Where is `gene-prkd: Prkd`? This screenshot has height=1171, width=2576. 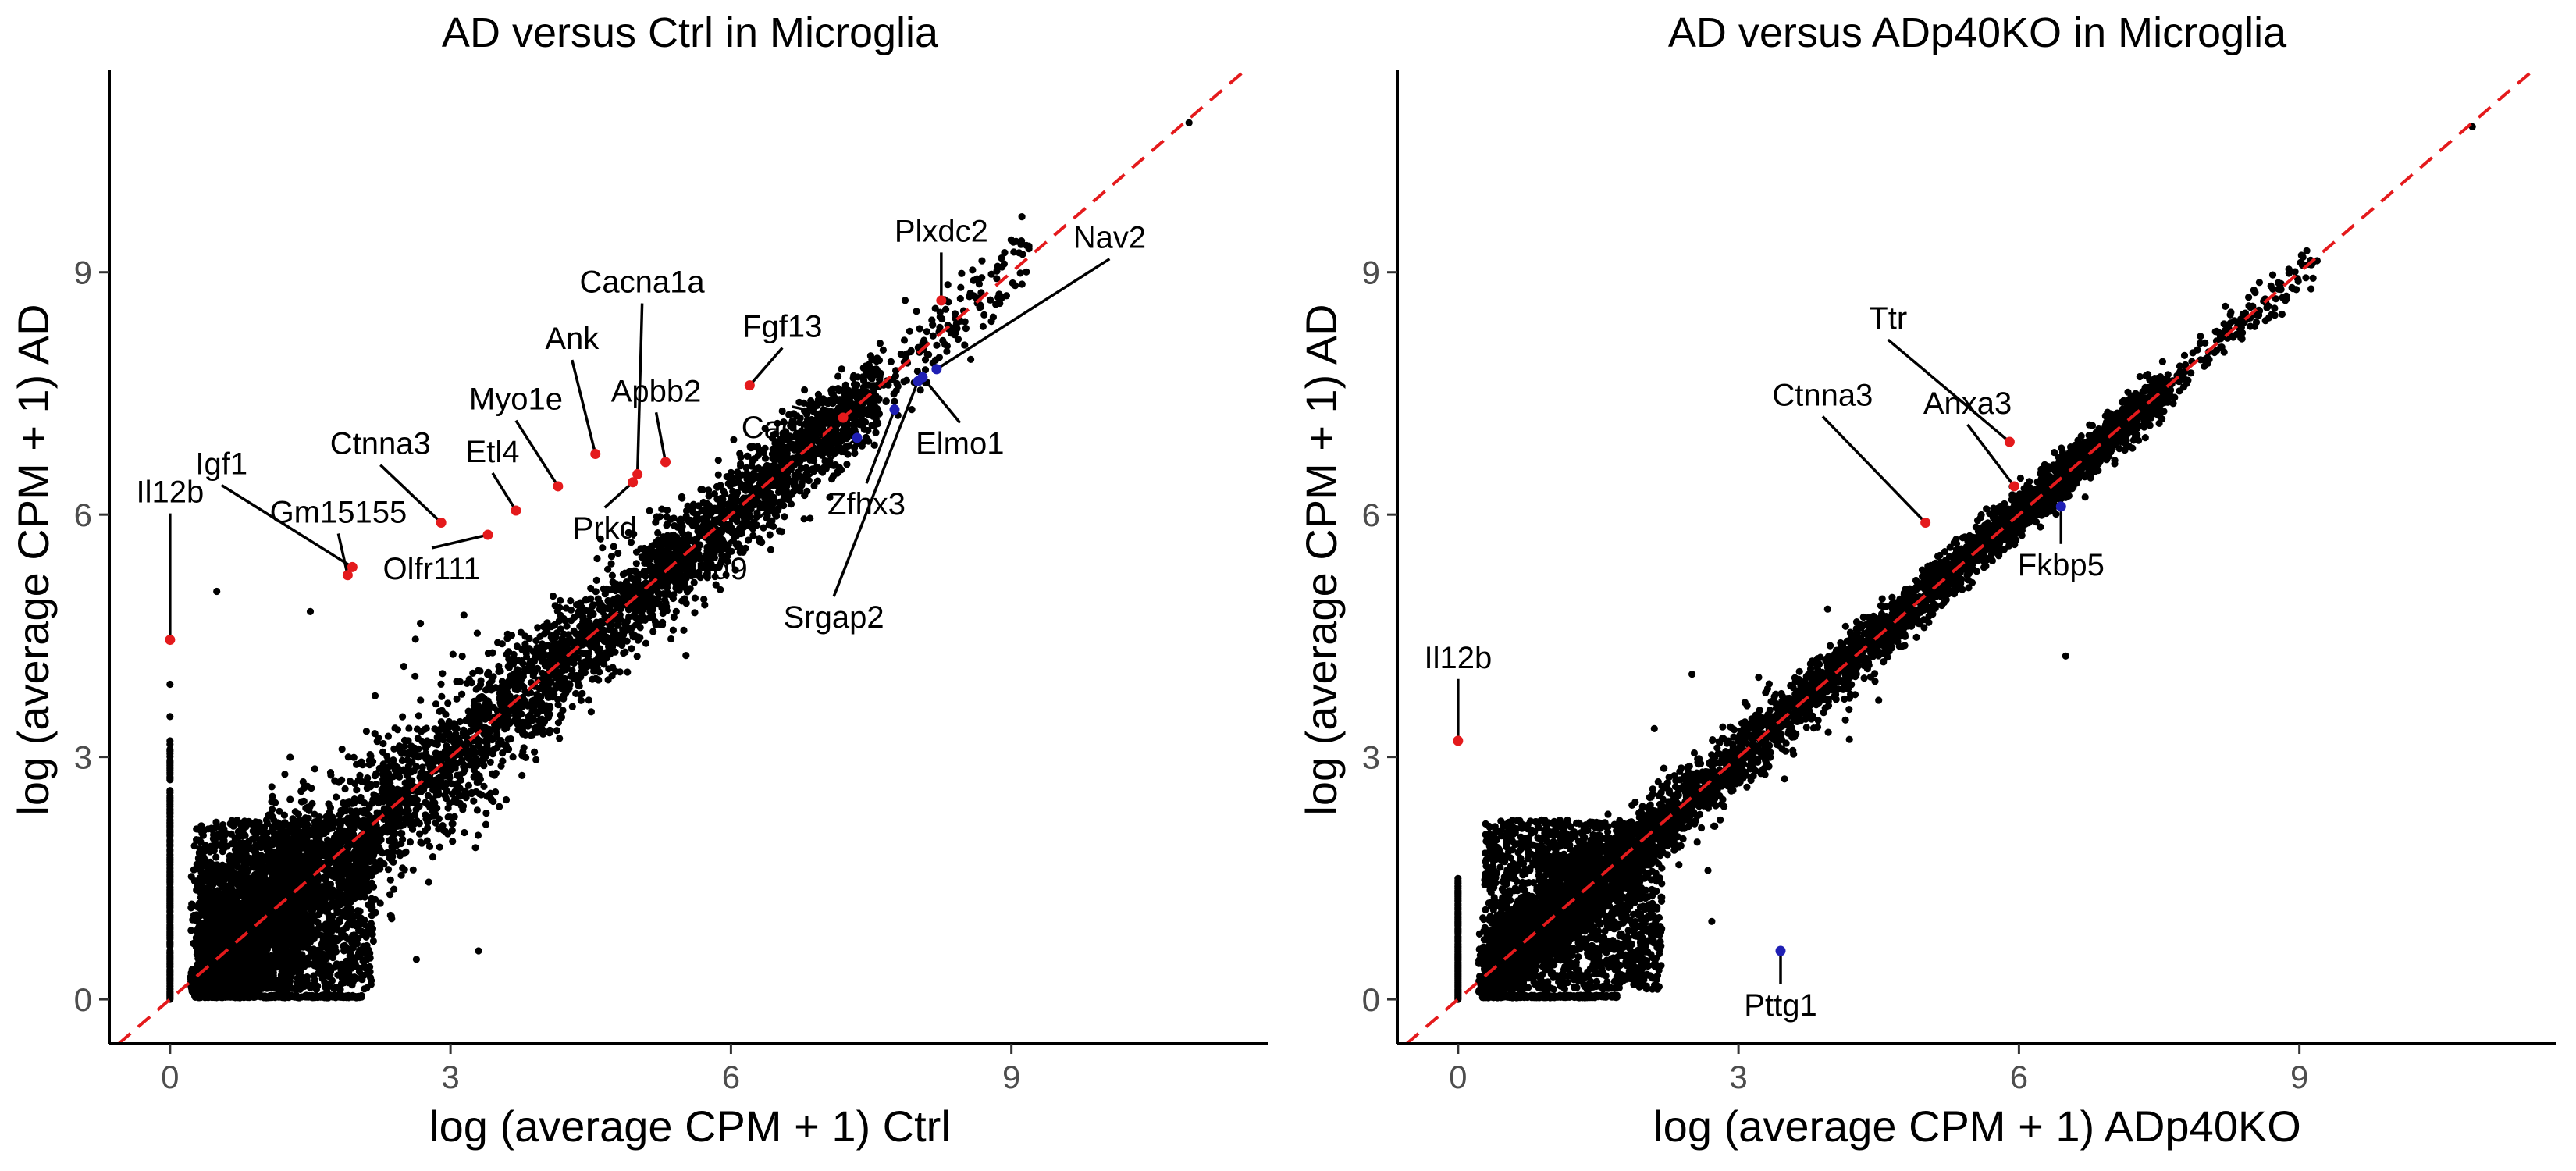 gene-prkd: Prkd is located at coordinates (606, 511).